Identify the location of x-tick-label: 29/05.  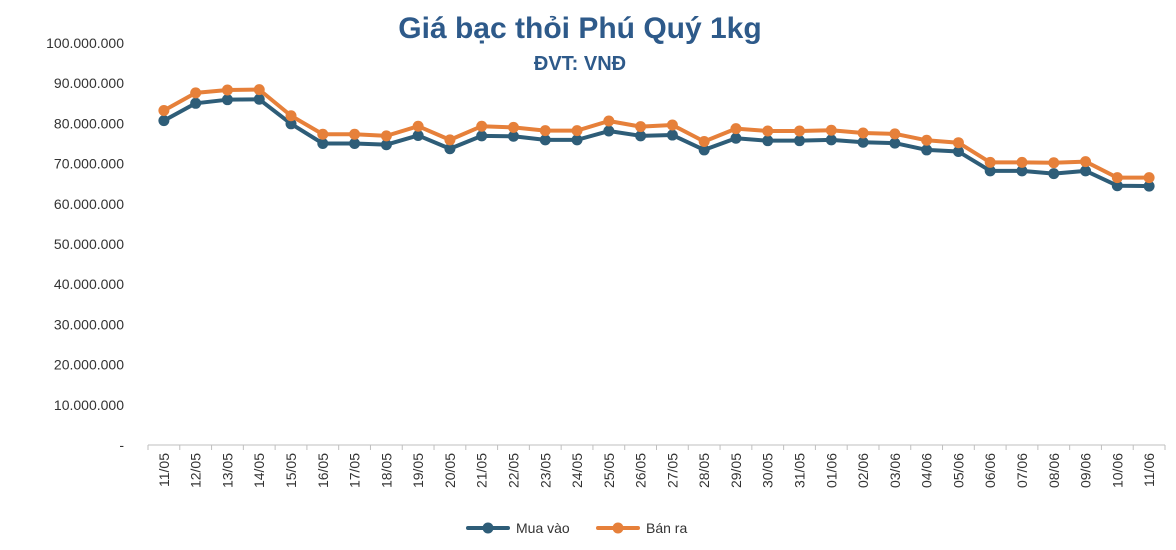
(736, 470).